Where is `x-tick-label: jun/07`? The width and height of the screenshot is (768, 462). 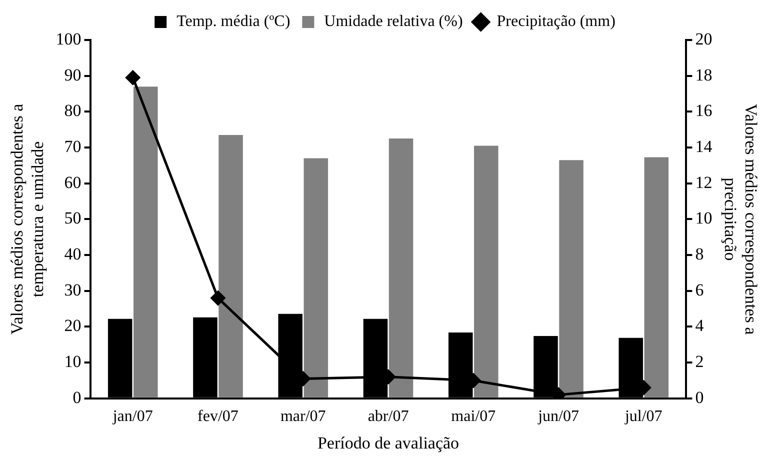
x-tick-label: jun/07 is located at coordinates (558, 417).